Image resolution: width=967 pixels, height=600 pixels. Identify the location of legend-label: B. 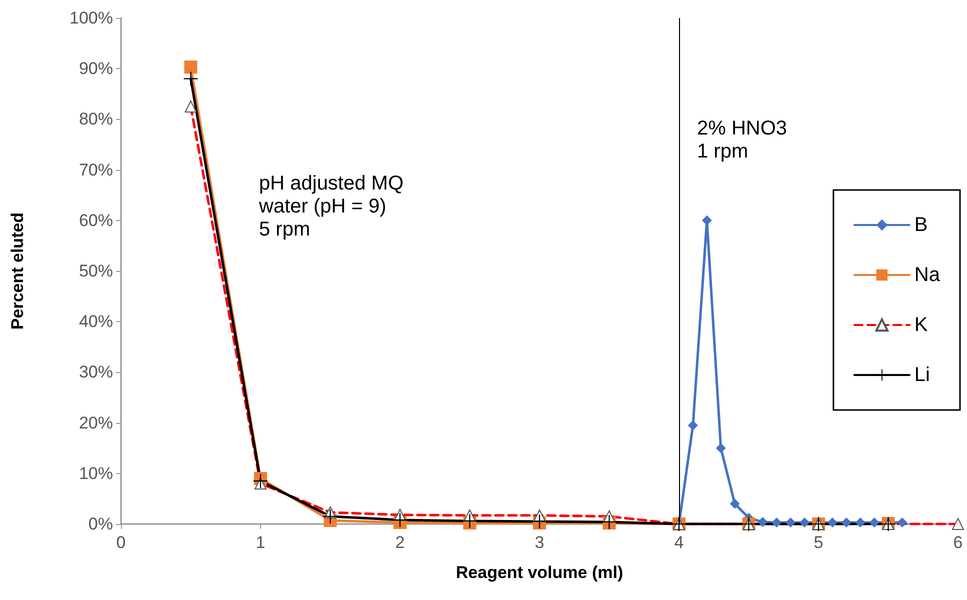
(921, 225).